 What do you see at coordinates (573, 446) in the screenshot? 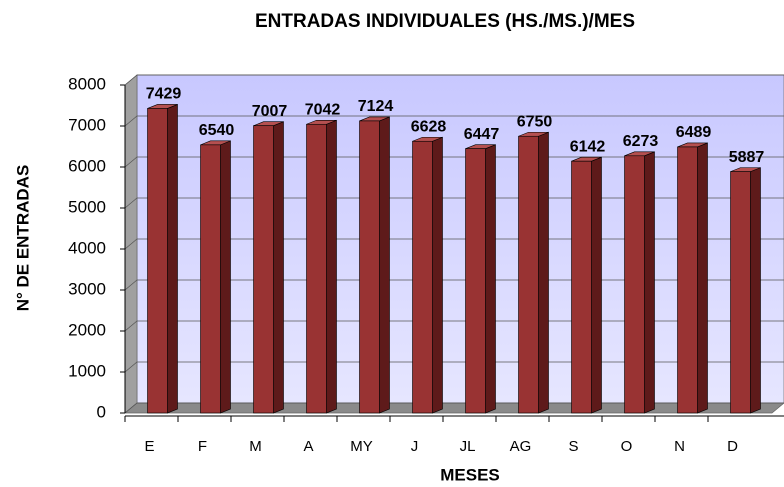
I see `x-tick-label: S` at bounding box center [573, 446].